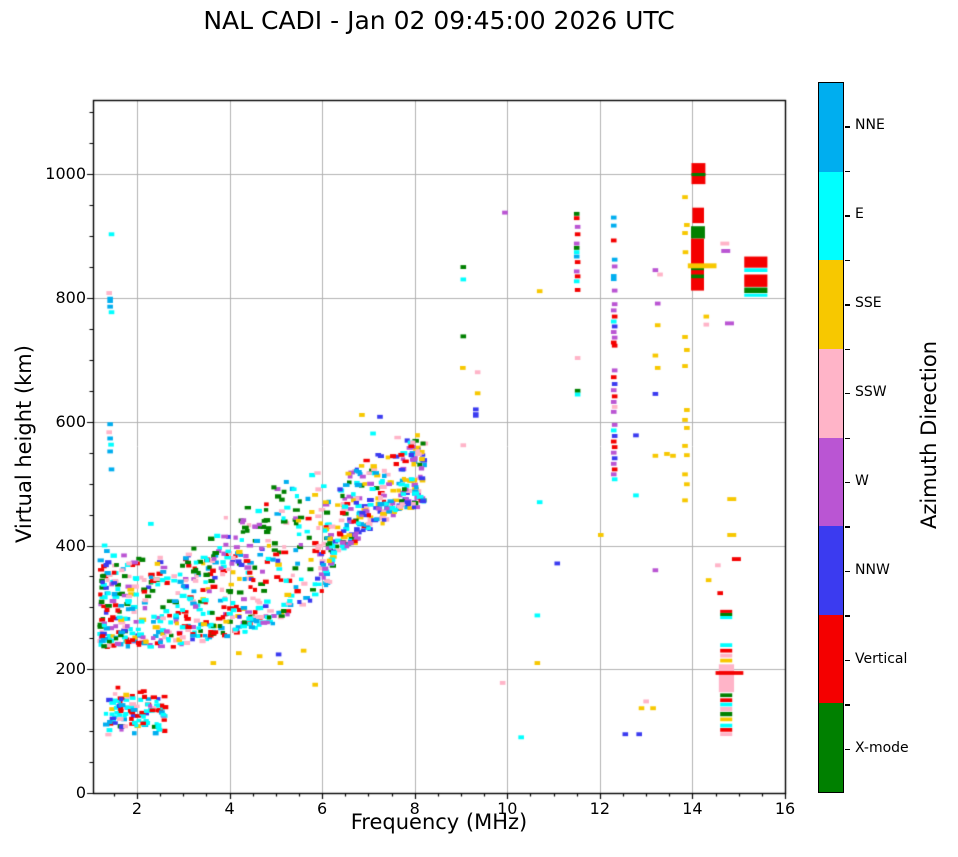  I want to click on colorbar-label-w: W, so click(862, 480).